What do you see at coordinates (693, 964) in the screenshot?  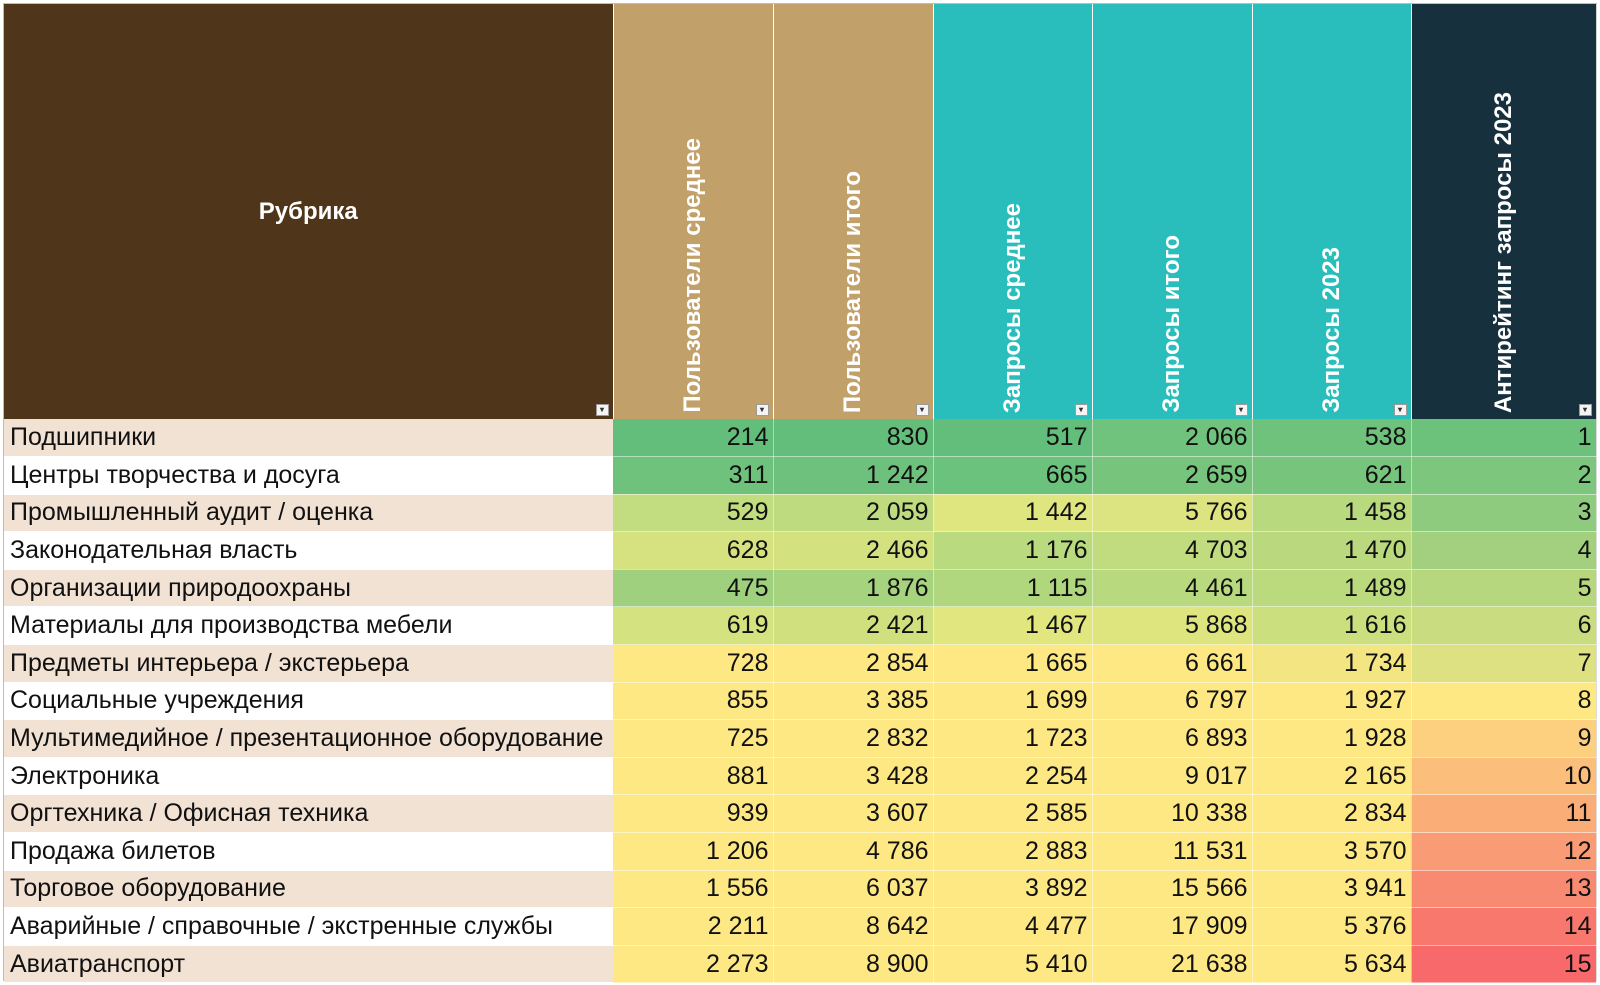 I see `value-cell: 2 273` at bounding box center [693, 964].